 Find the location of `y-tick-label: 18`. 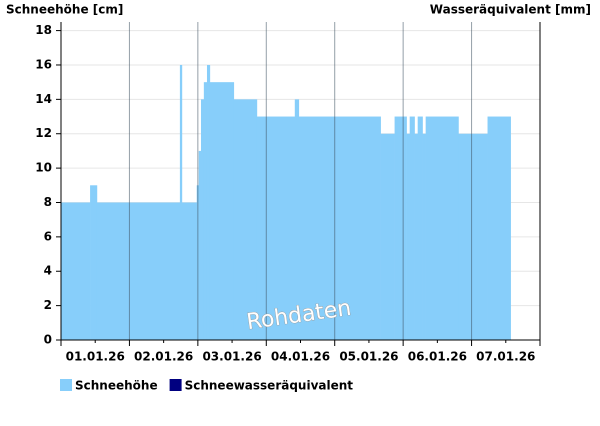

y-tick-label: 18 is located at coordinates (43, 30).